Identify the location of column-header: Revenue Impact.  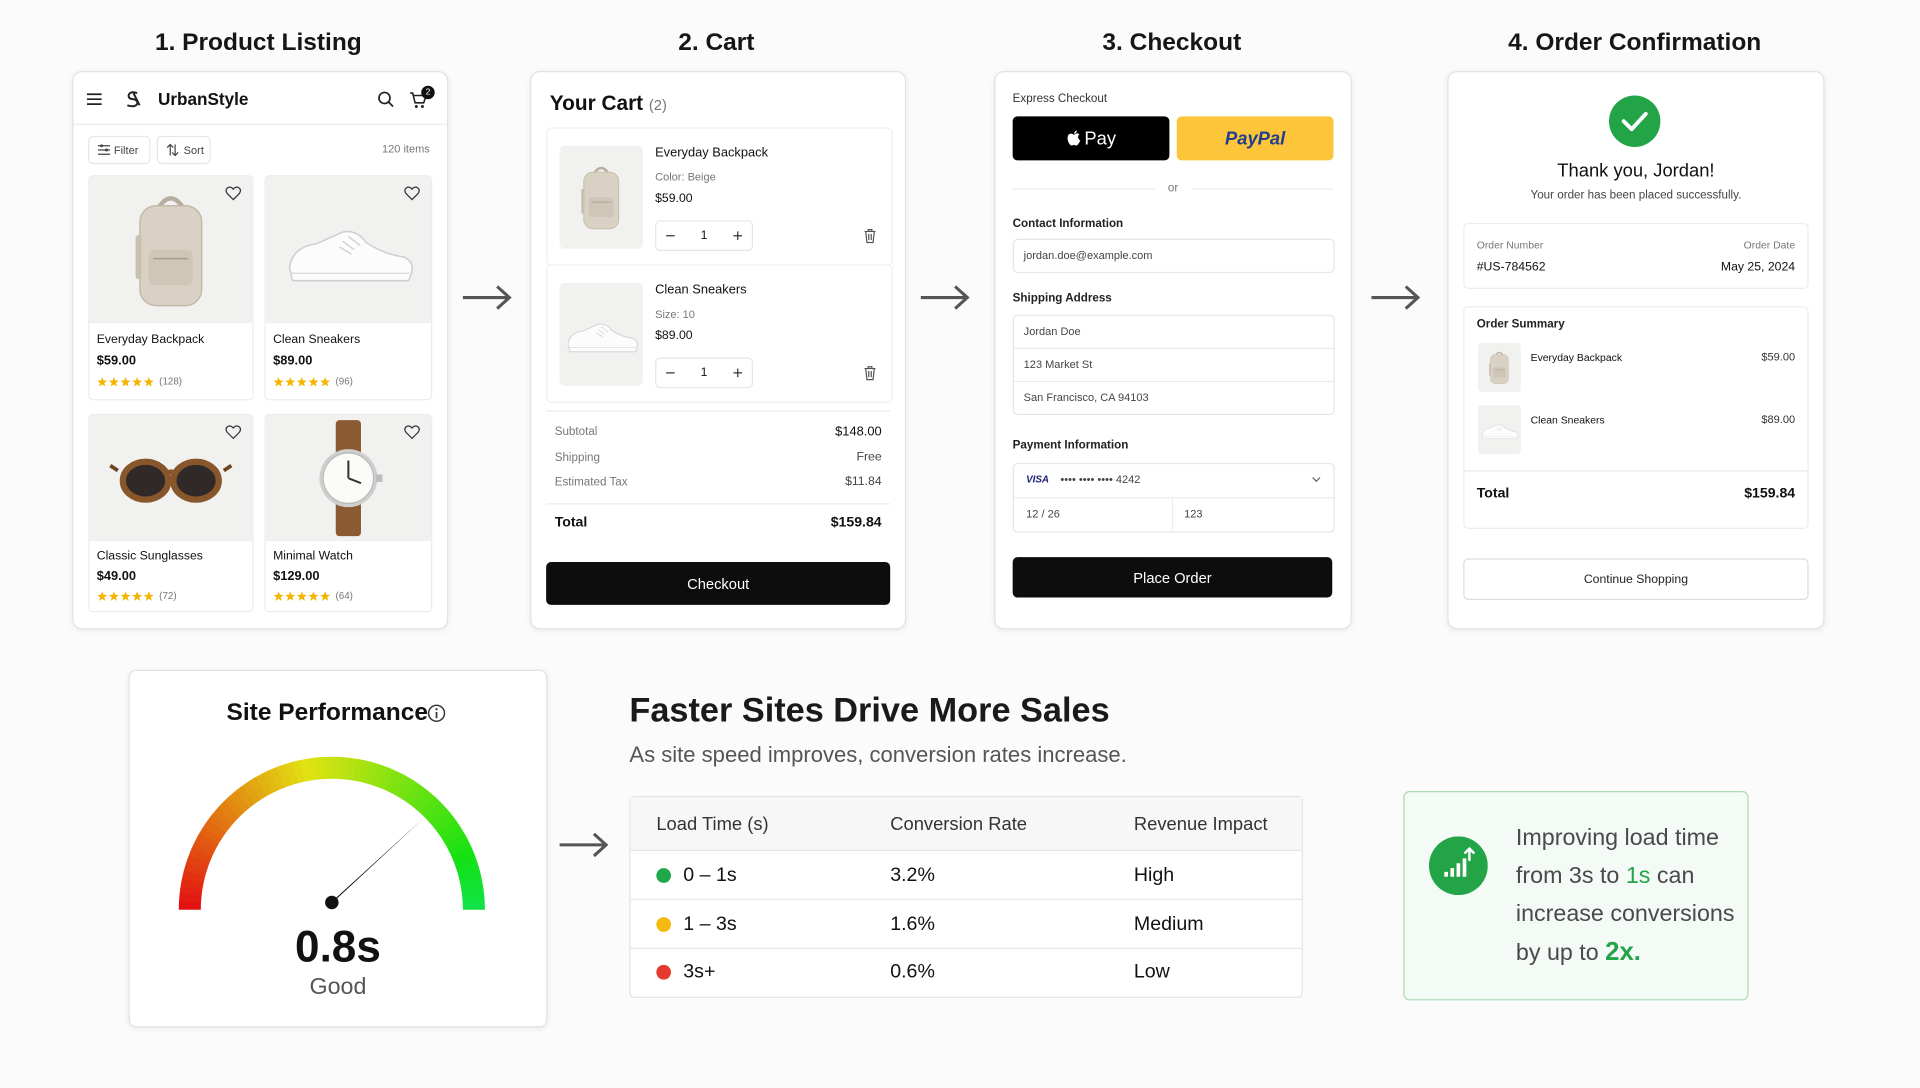
(1200, 825).